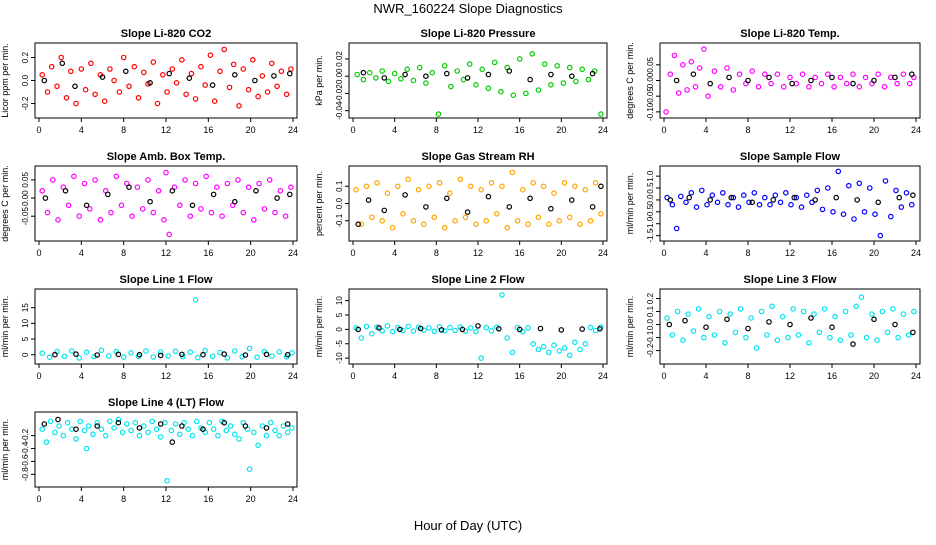 This screenshot has height=545, width=936. Describe the element at coordinates (790, 376) in the screenshot. I see `x-tick-label: 12` at that location.